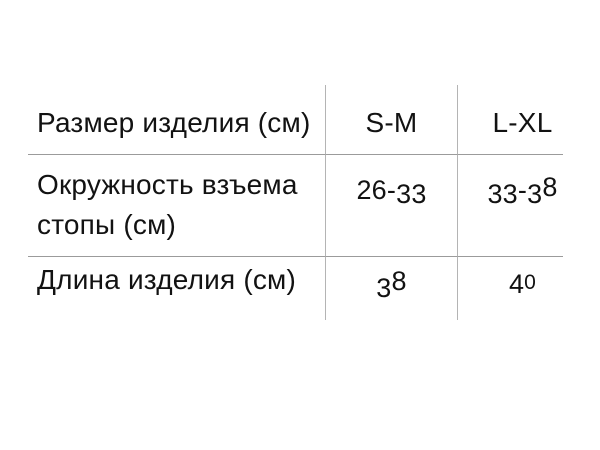 The width and height of the screenshot is (600, 450). What do you see at coordinates (391, 206) in the screenshot?
I see `cell-foot-girth-s-m: 26-33` at bounding box center [391, 206].